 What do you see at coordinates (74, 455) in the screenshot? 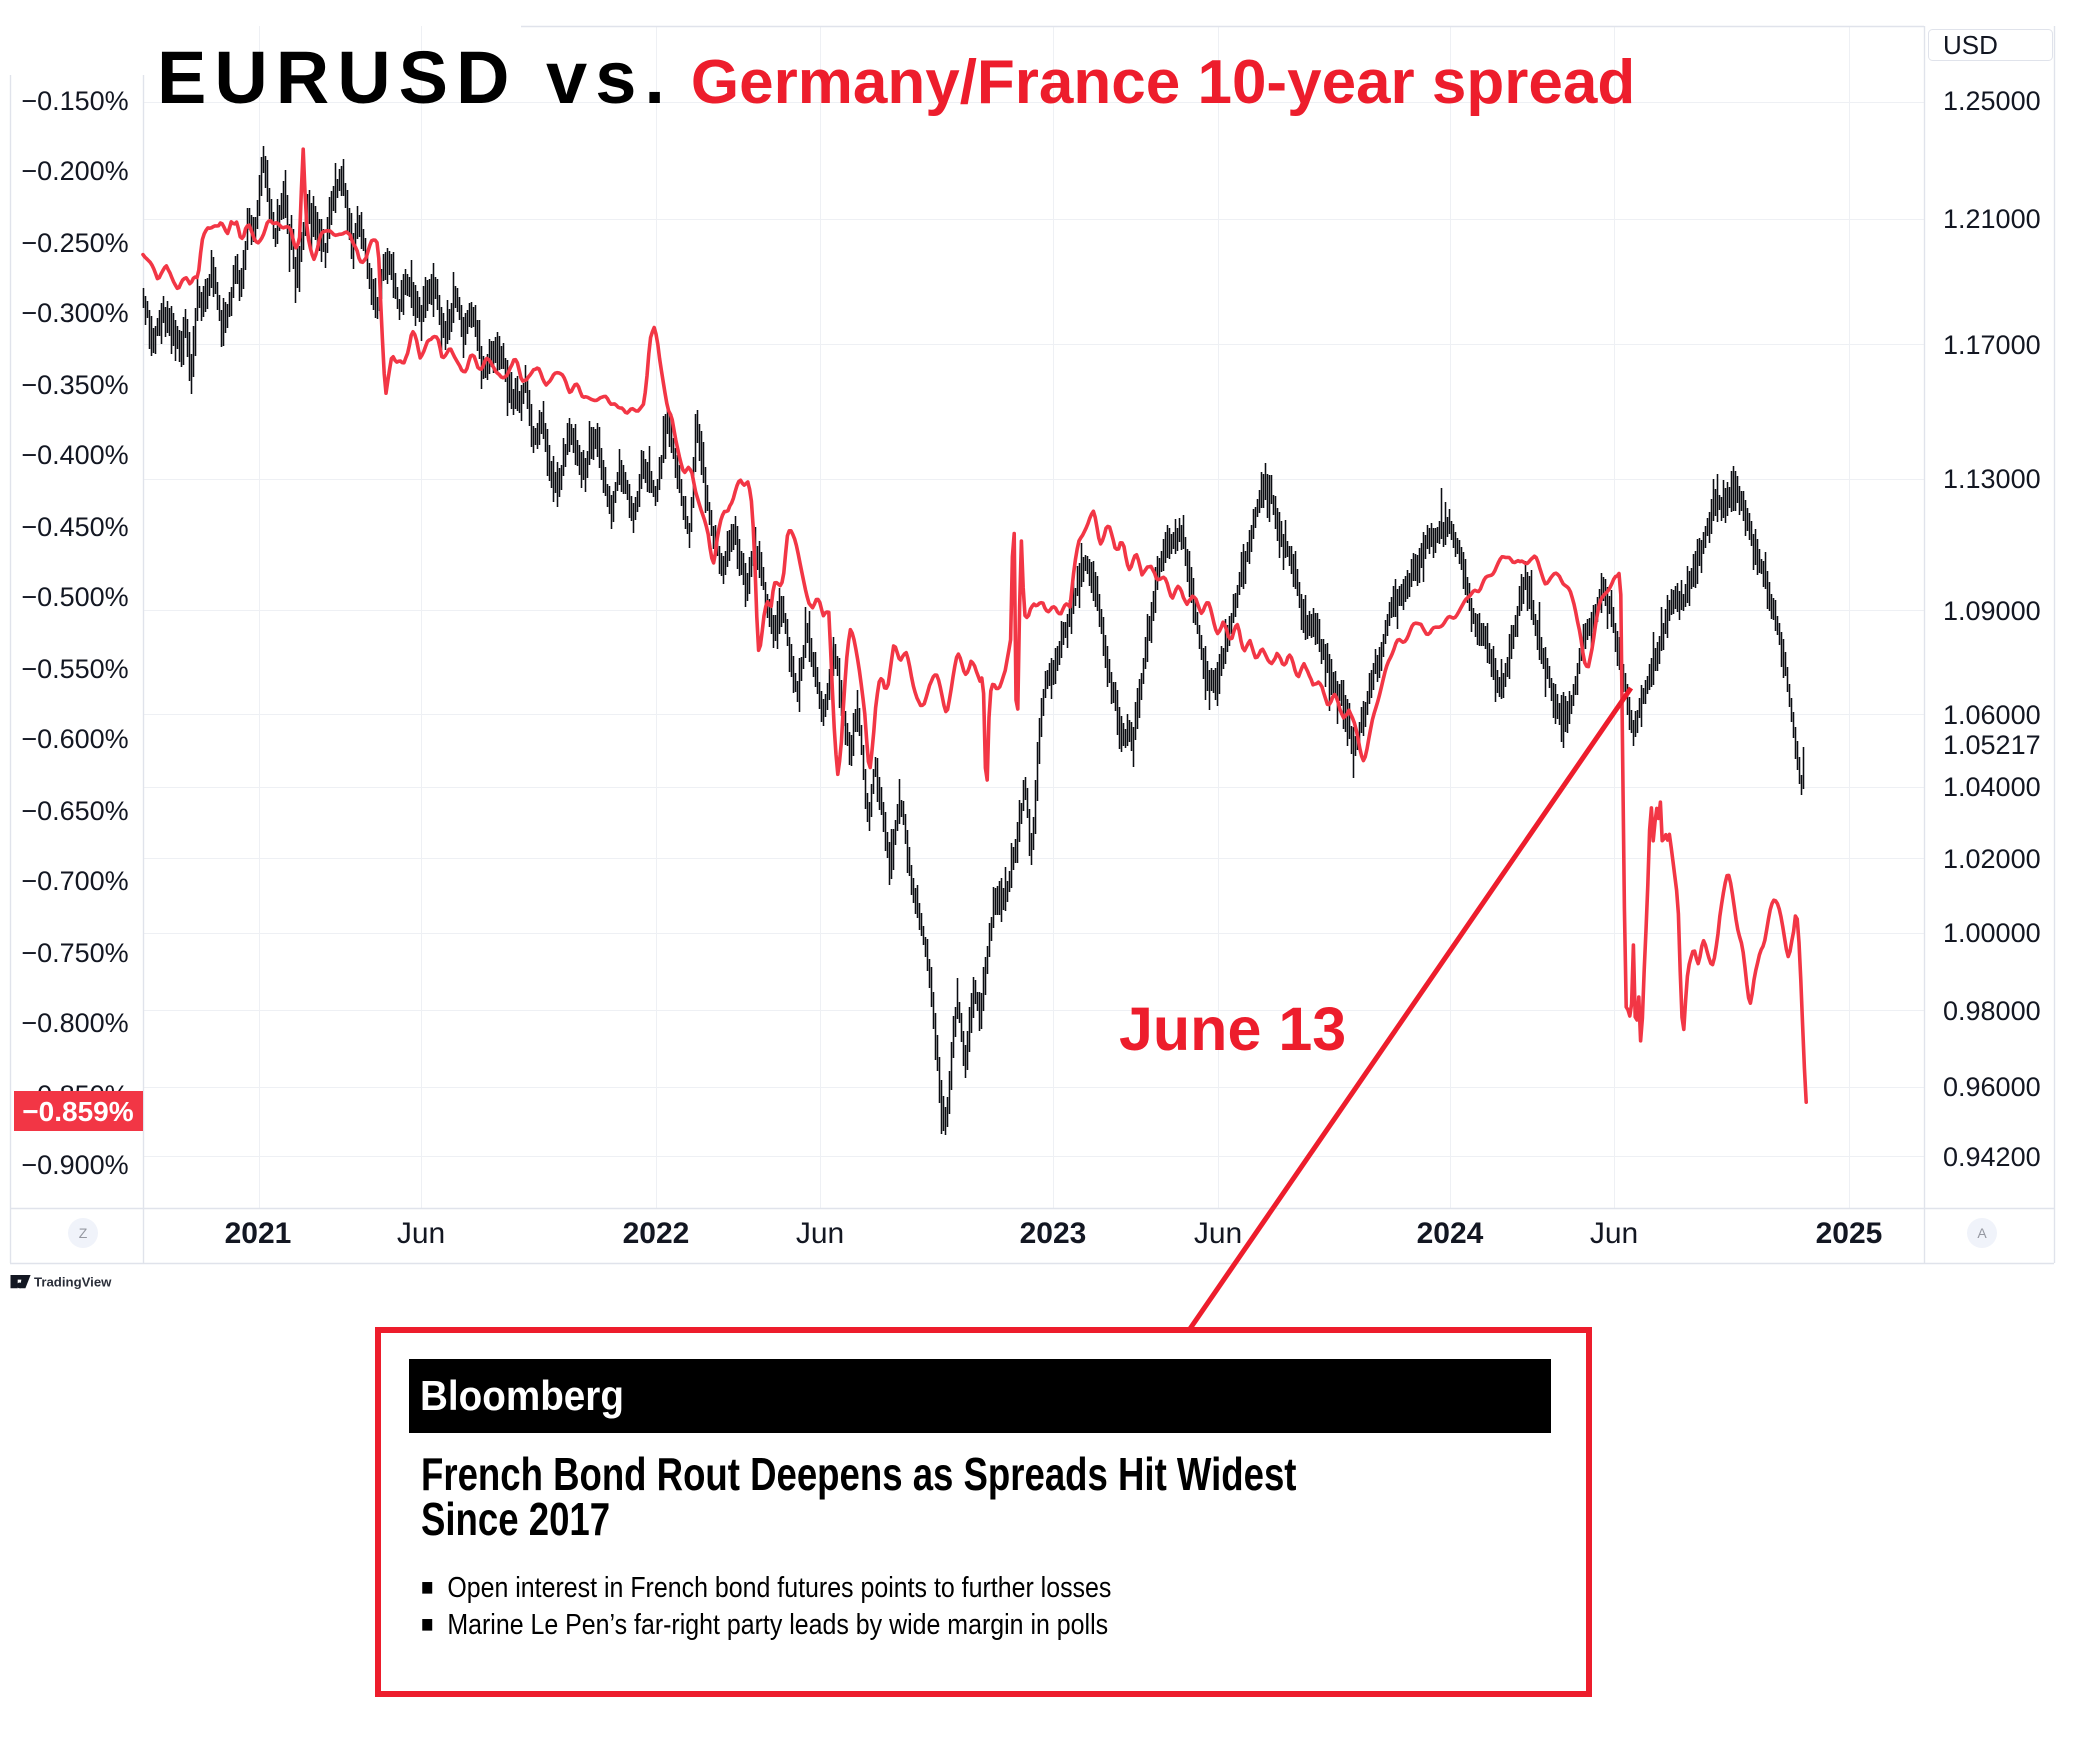
I see `svg-text: −0.400%` at bounding box center [74, 455].